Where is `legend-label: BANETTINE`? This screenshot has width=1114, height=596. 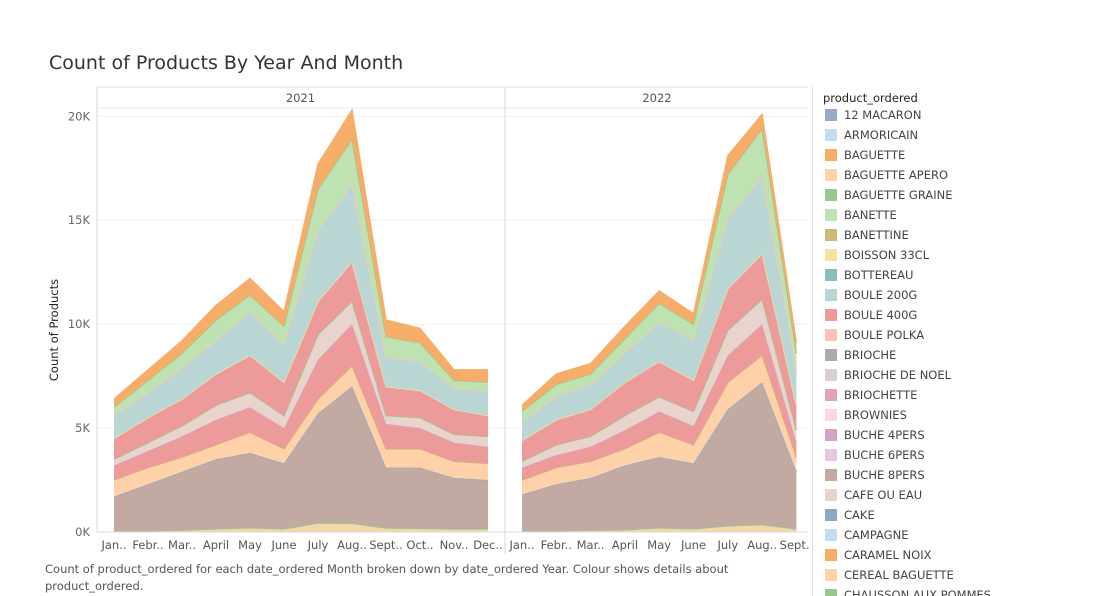 legend-label: BANETTINE is located at coordinates (876, 235).